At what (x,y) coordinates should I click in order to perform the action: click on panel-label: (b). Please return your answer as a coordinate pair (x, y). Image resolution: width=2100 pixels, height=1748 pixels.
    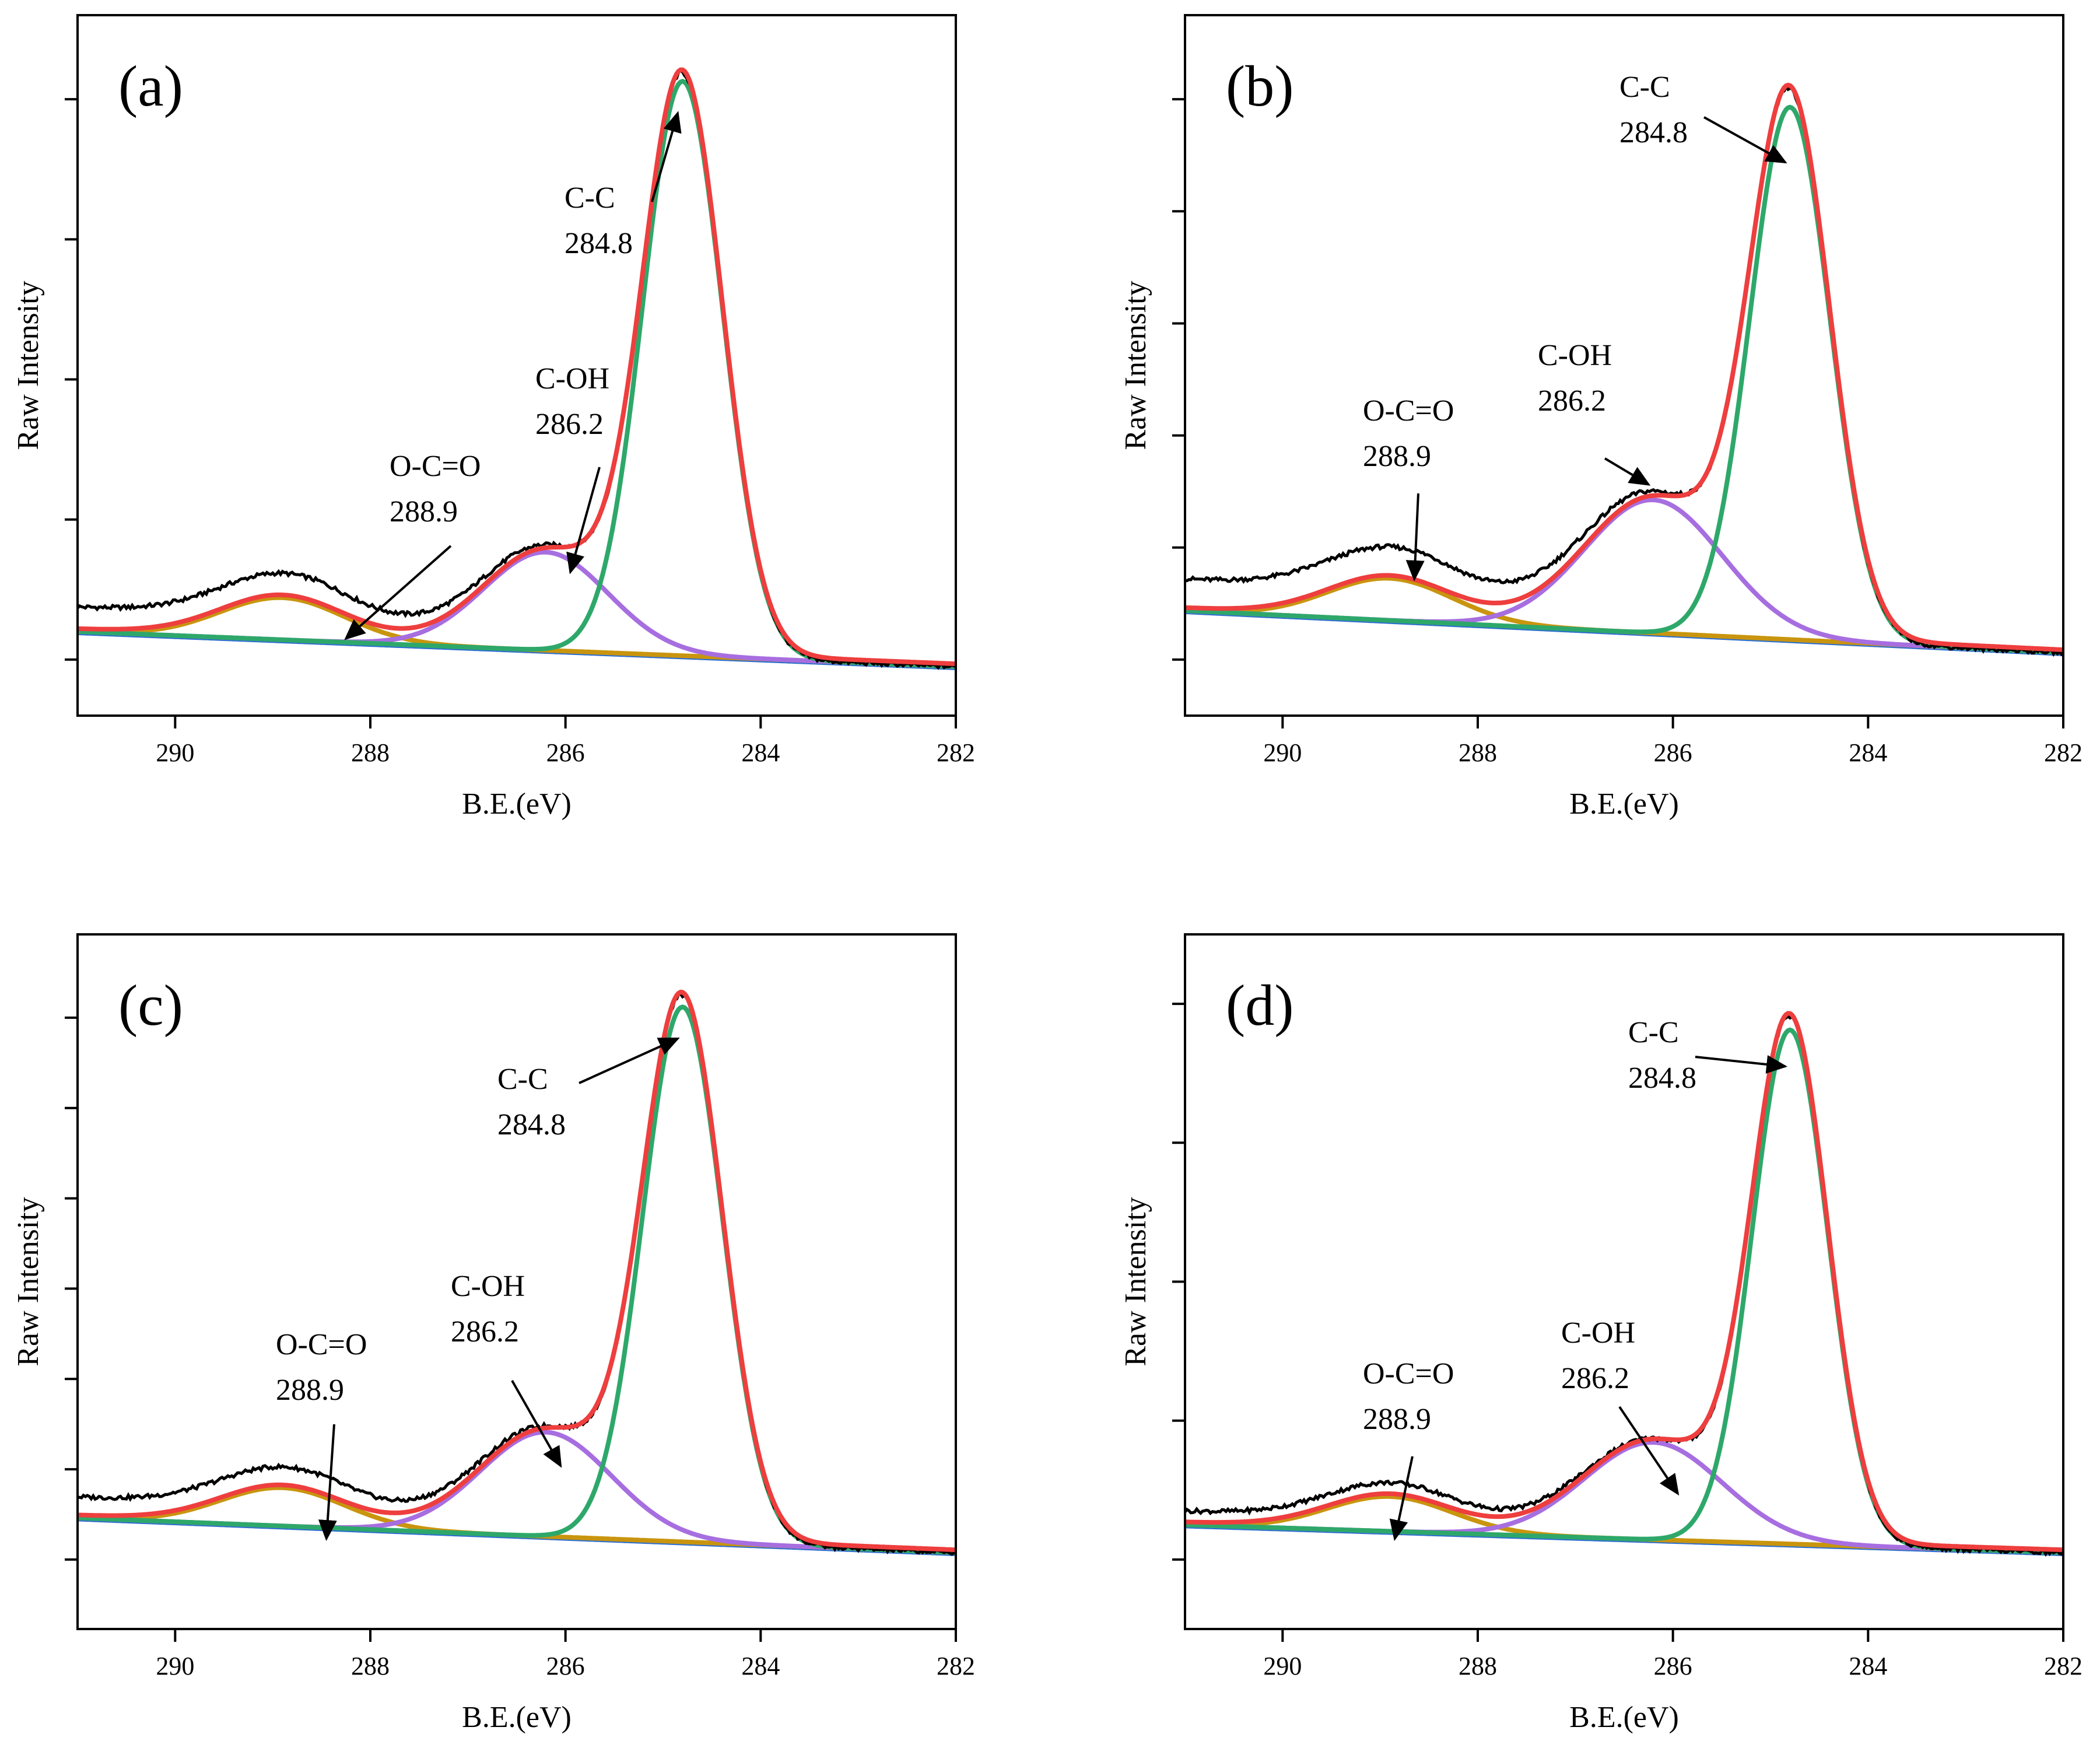
    Looking at the image, I should click on (1260, 86).